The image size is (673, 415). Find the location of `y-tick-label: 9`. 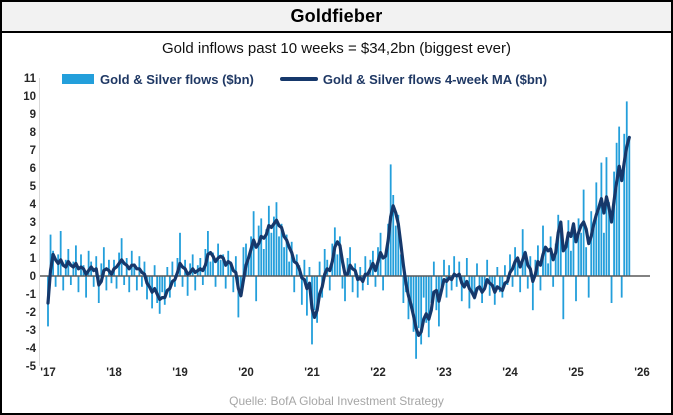

y-tick-label: 9 is located at coordinates (33, 115).